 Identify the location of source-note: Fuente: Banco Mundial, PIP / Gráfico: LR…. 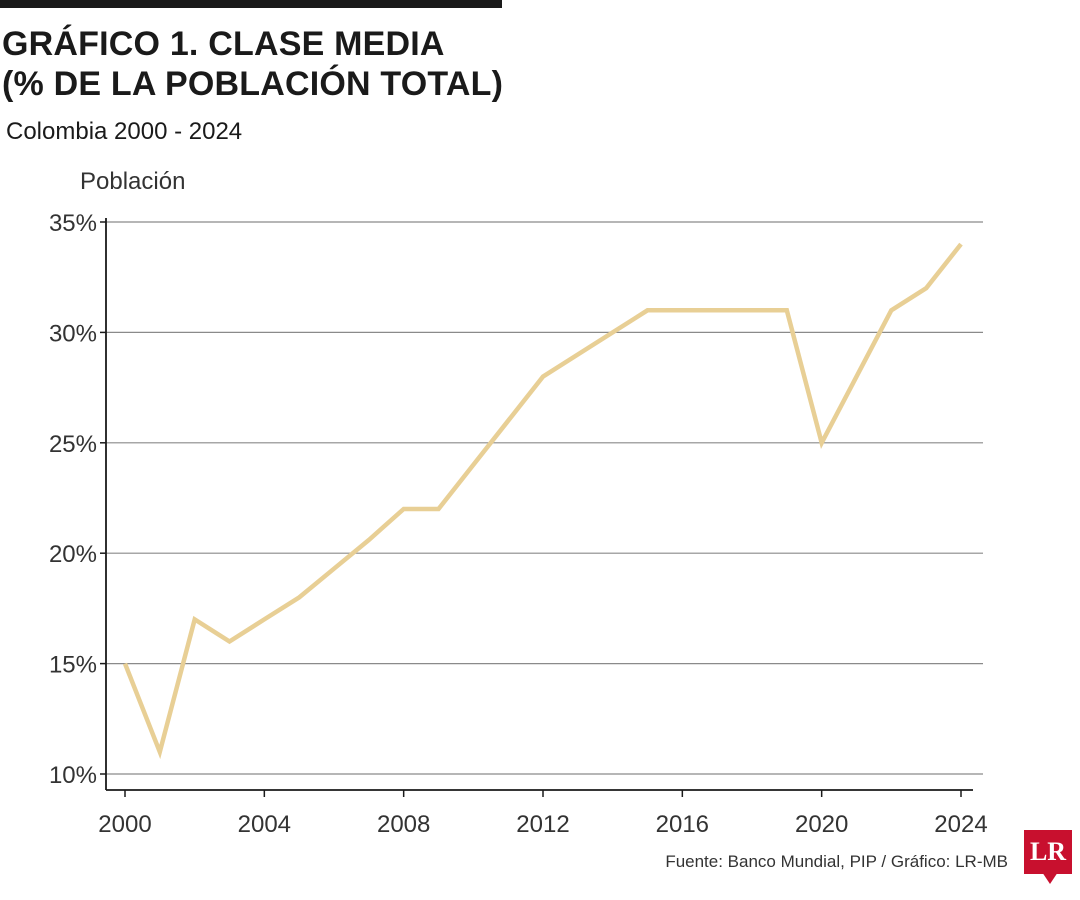
(836, 861).